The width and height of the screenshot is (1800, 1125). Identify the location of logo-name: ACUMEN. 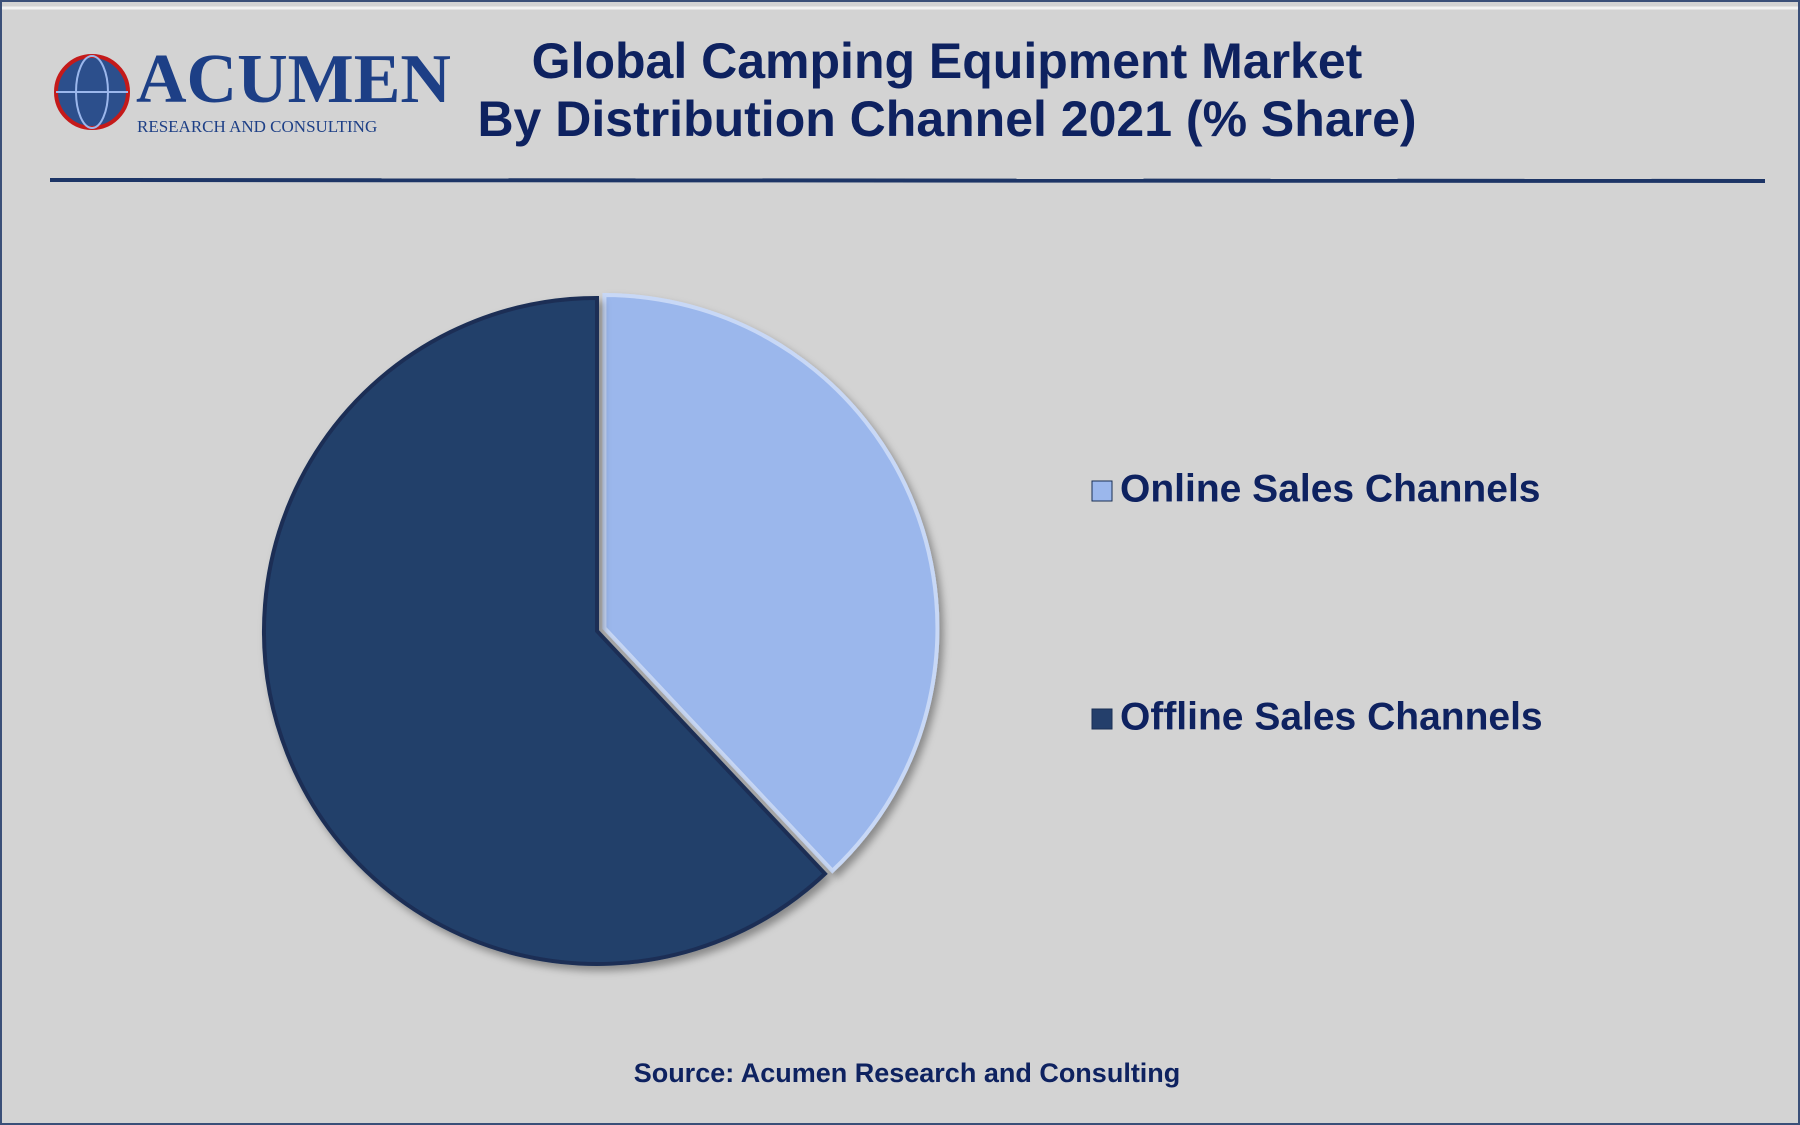
(293, 79).